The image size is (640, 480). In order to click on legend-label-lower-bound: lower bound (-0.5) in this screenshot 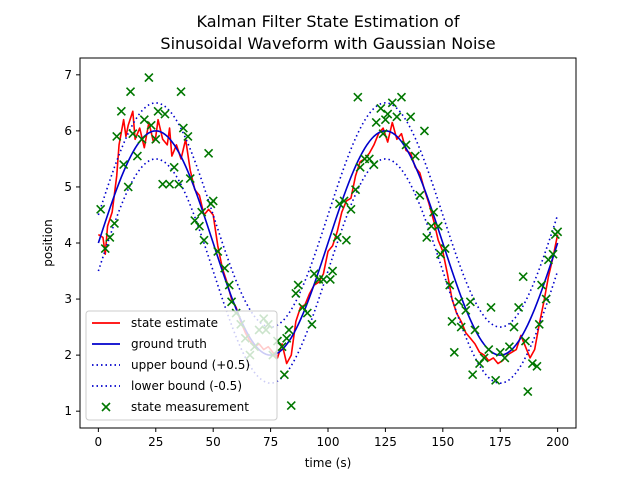, I will do `click(186, 386)`.